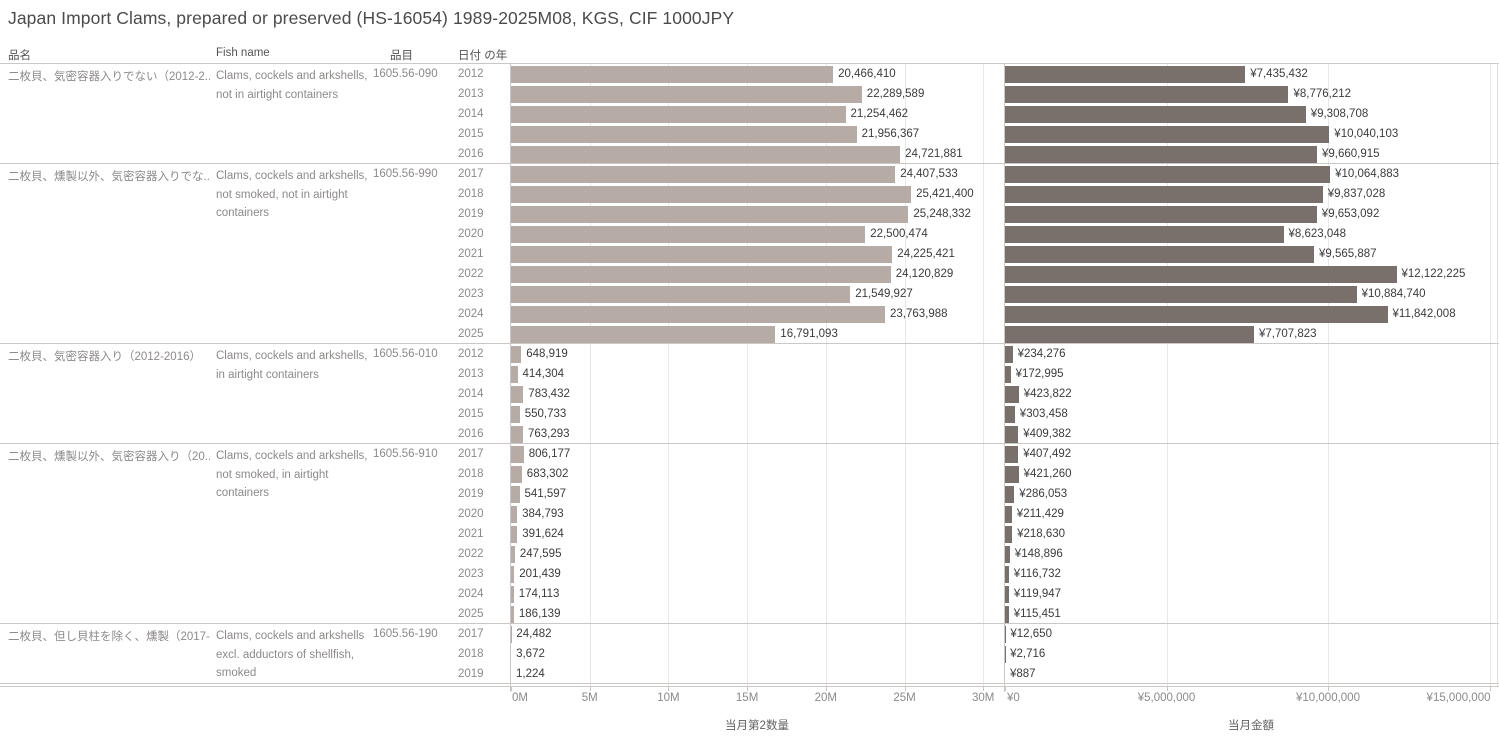  Describe the element at coordinates (405, 454) in the screenshot. I see `hs-code: 1605.56-910` at that location.